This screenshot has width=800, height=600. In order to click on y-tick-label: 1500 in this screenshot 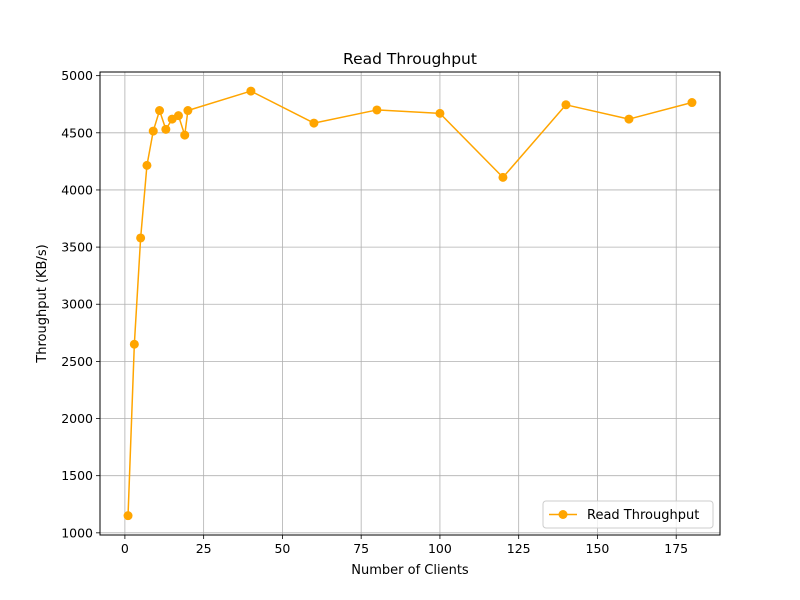, I will do `click(77, 475)`.